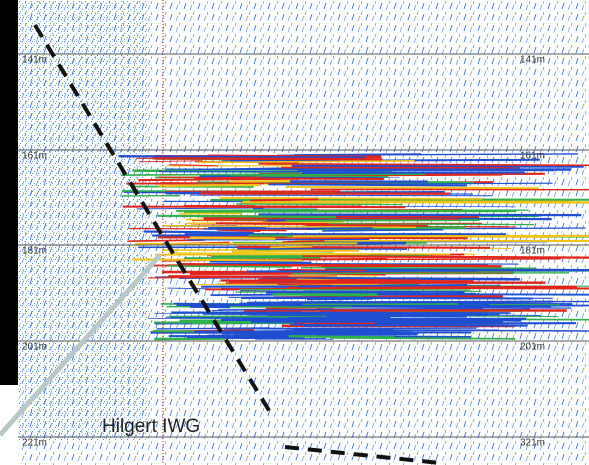  Describe the element at coordinates (532, 443) in the screenshot. I see `depth-label: 321m` at that location.